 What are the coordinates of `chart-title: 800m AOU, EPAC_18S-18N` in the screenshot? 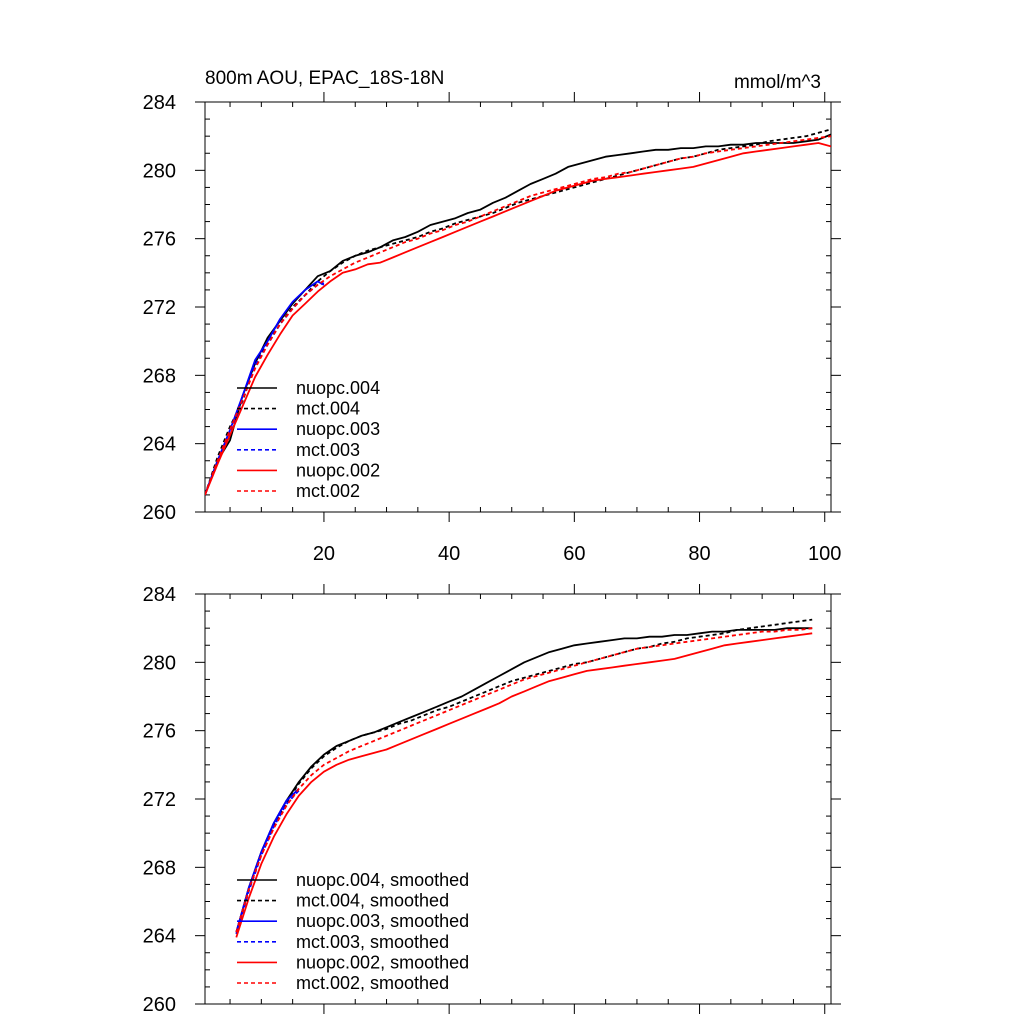 It's located at (324, 78).